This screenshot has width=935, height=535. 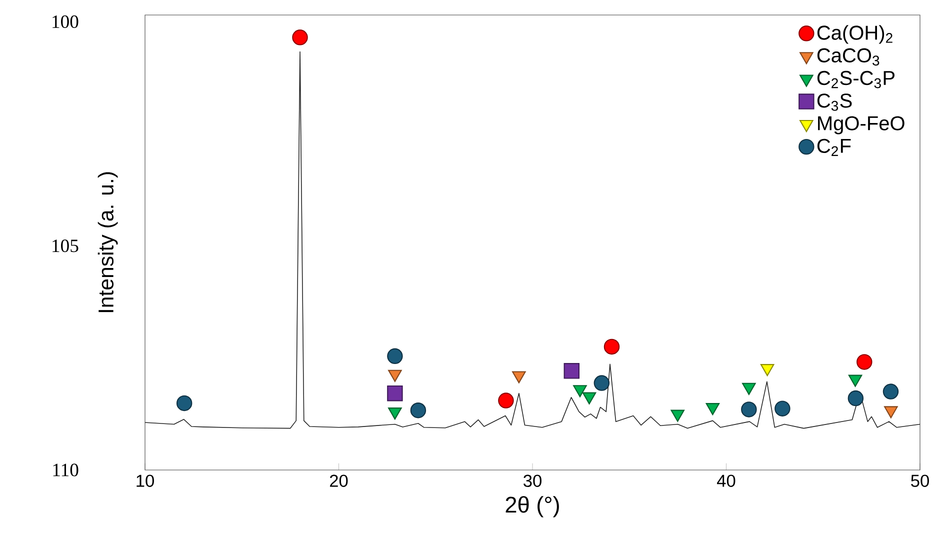 What do you see at coordinates (65, 246) in the screenshot?
I see `y-tick-label: 105` at bounding box center [65, 246].